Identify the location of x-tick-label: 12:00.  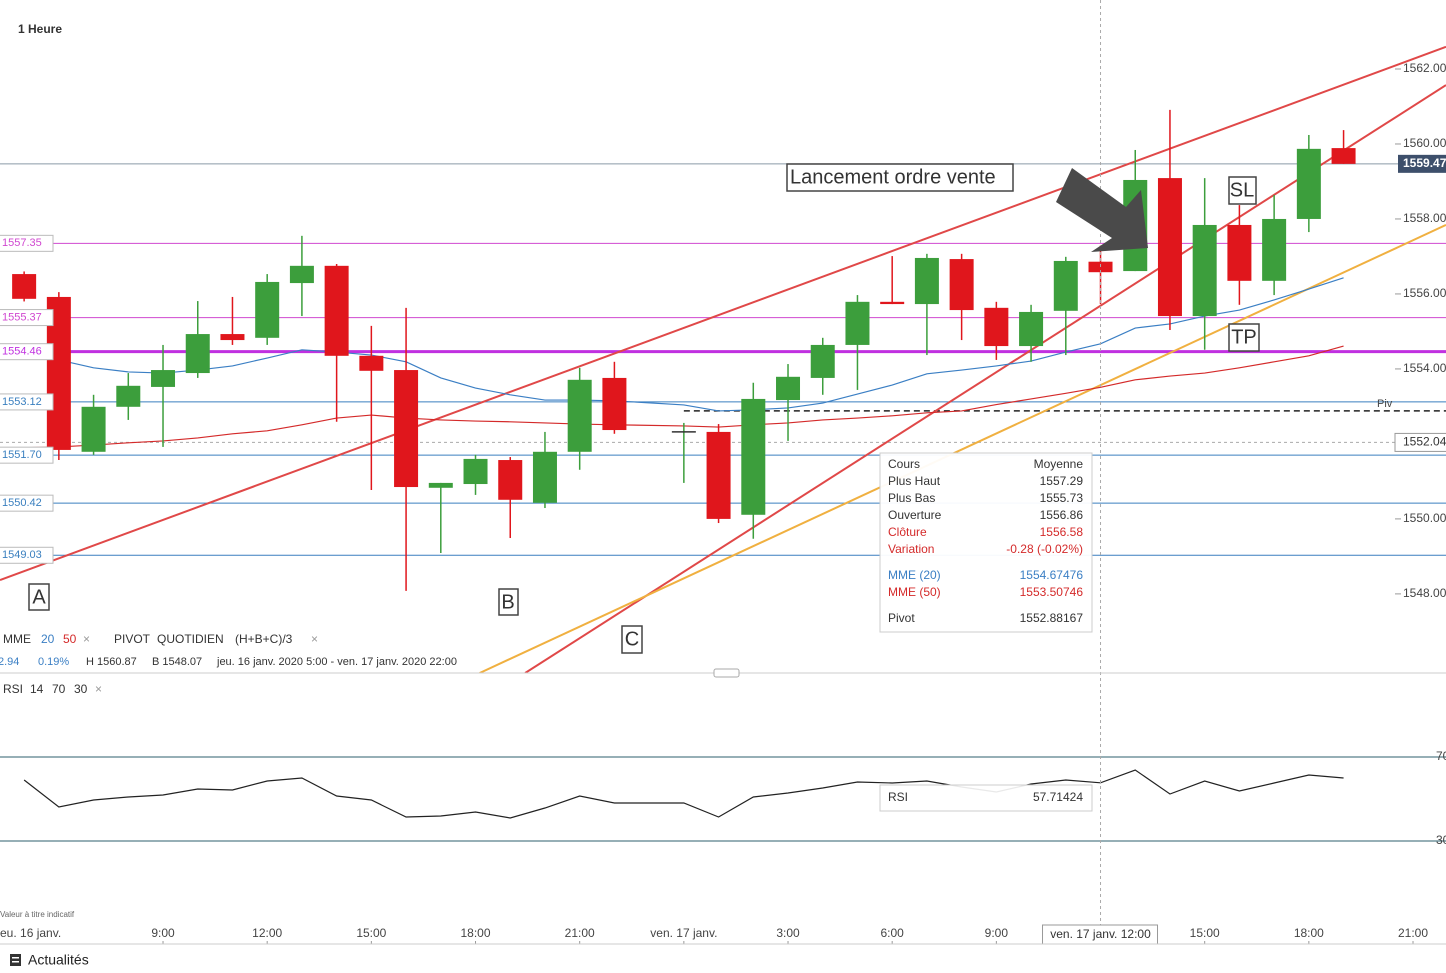
(267, 933).